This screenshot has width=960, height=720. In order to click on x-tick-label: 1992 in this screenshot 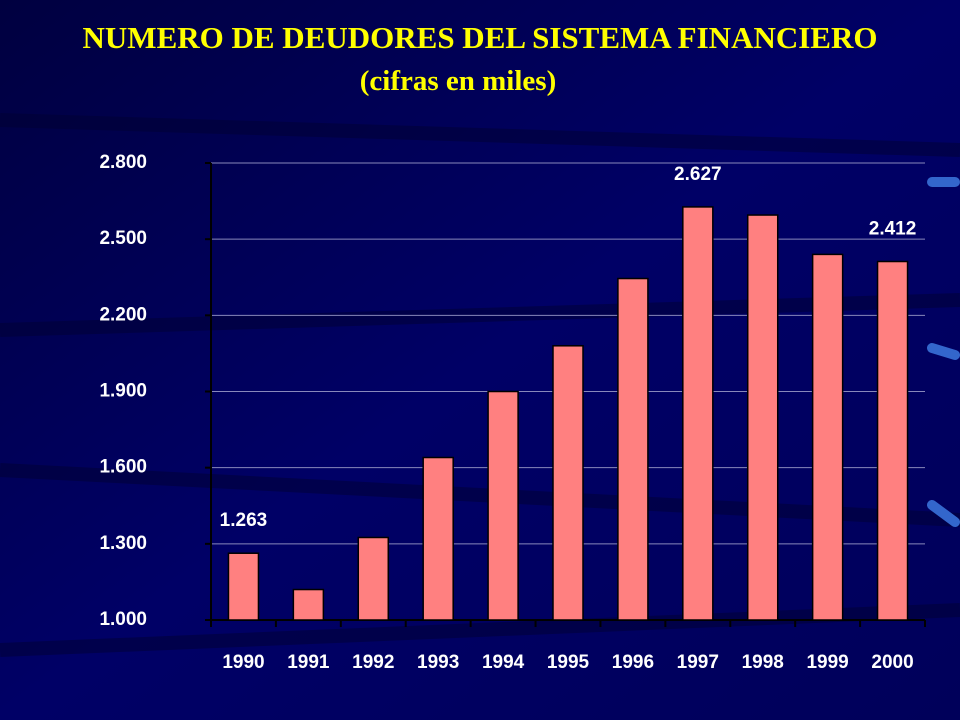, I will do `click(373, 662)`.